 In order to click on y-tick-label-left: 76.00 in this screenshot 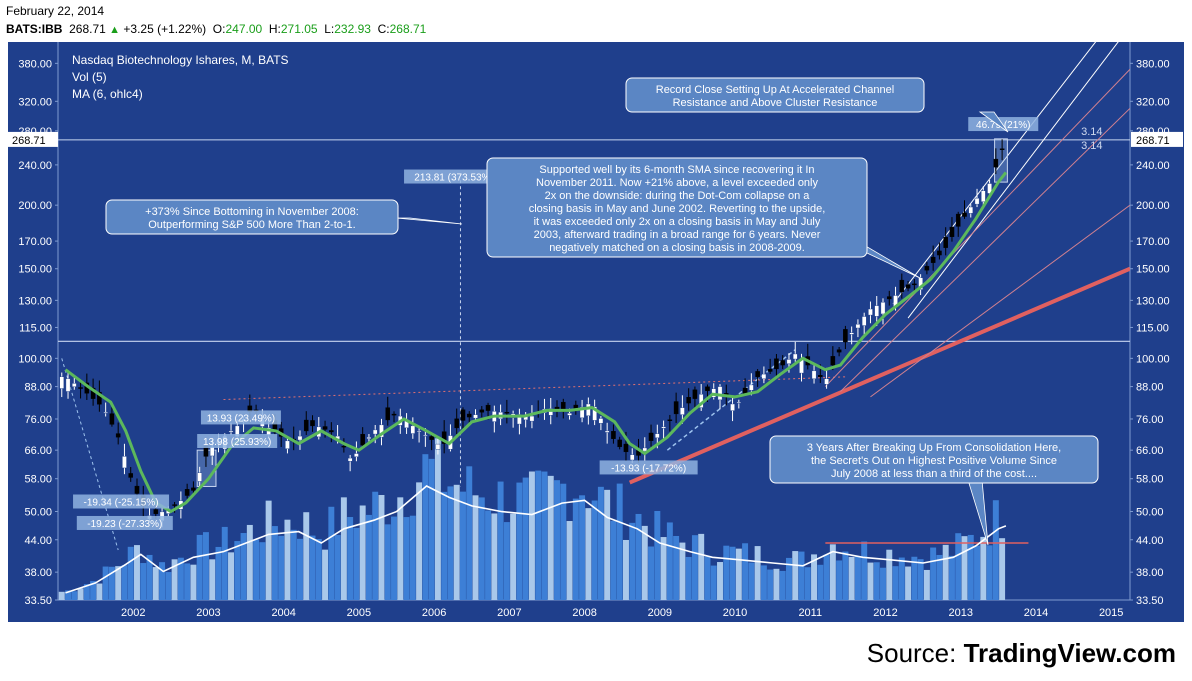, I will do `click(38, 420)`.